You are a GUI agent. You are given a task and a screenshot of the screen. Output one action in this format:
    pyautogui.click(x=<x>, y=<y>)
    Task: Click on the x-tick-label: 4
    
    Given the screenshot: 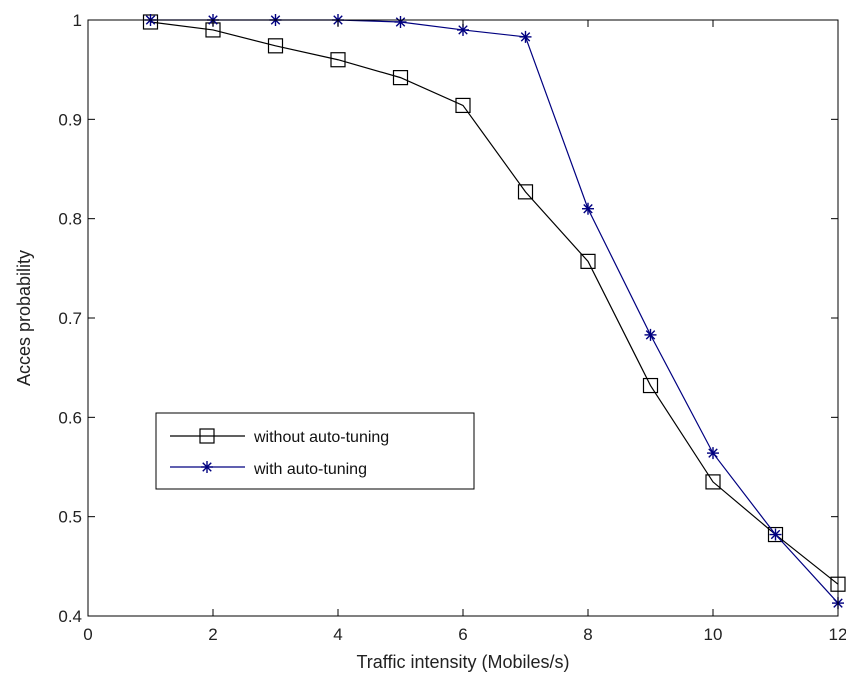 What is the action you would take?
    pyautogui.click(x=337, y=634)
    